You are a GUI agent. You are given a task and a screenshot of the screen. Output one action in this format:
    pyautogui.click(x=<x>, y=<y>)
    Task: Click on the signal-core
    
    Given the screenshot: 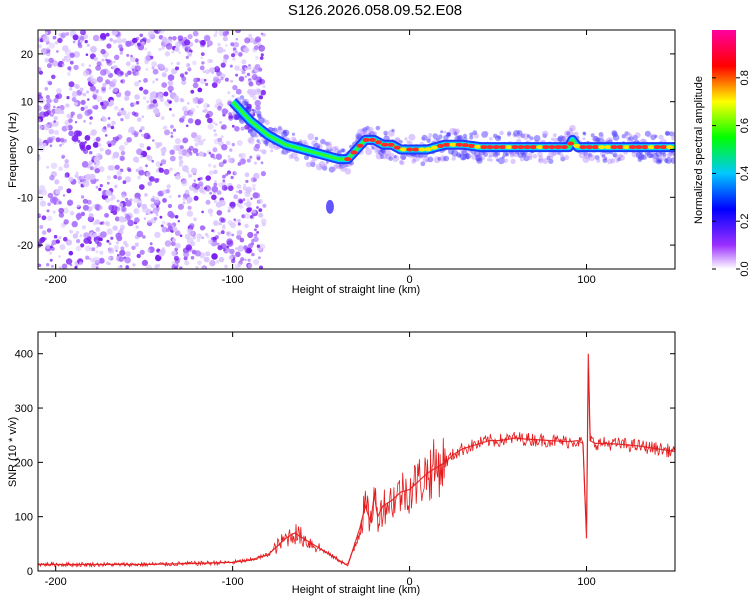 What is the action you would take?
    pyautogui.click(x=422, y=149)
    